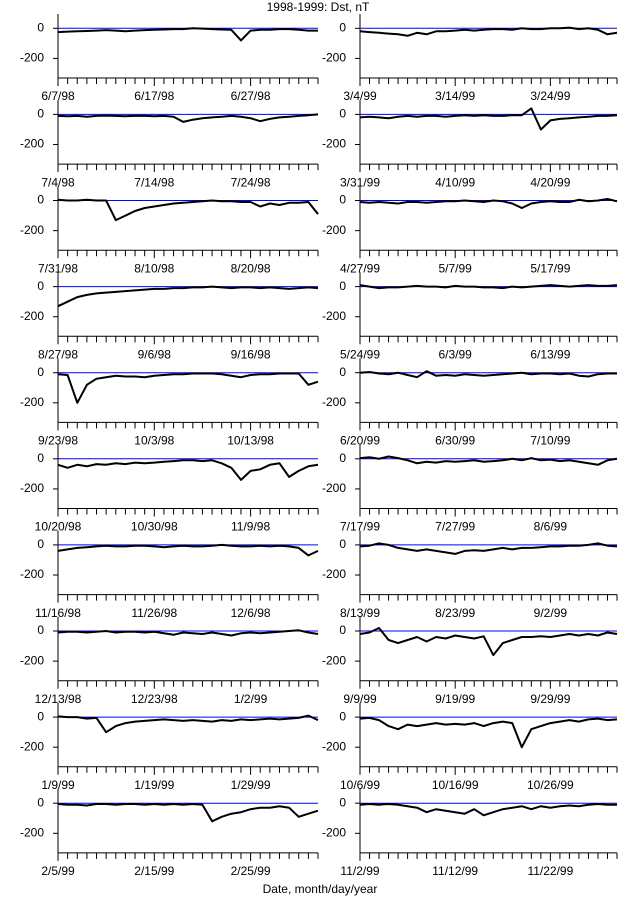 This screenshot has height=903, width=620. I want to click on x-tick-label: 5/24/99, so click(360, 354).